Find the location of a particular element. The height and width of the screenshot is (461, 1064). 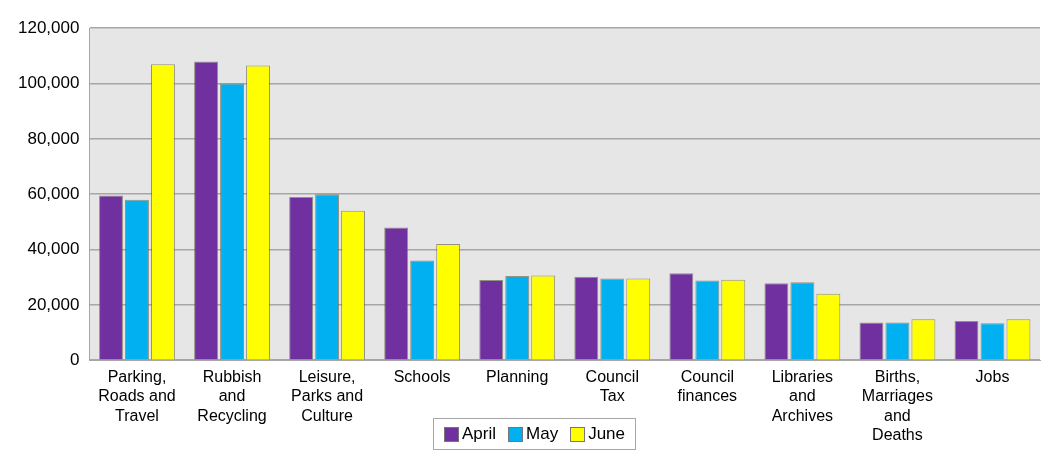

legend-label: April is located at coordinates (479, 434).